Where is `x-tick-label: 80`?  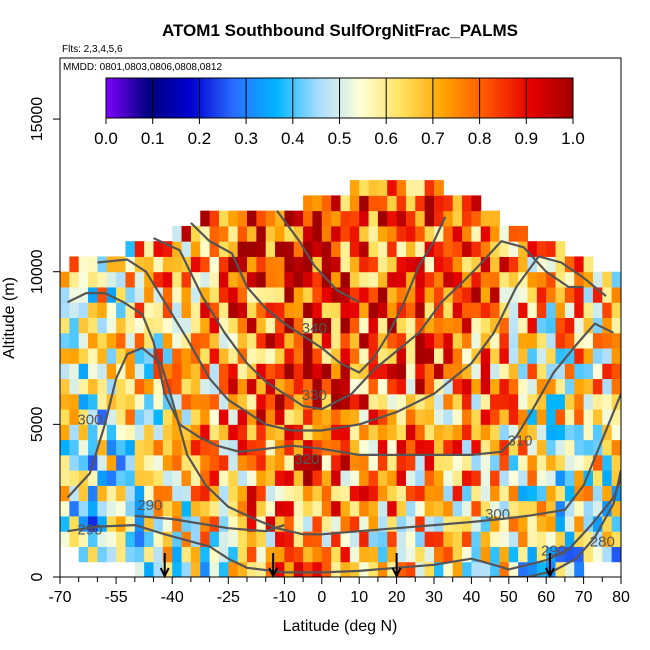
x-tick-label: 80 is located at coordinates (621, 597).